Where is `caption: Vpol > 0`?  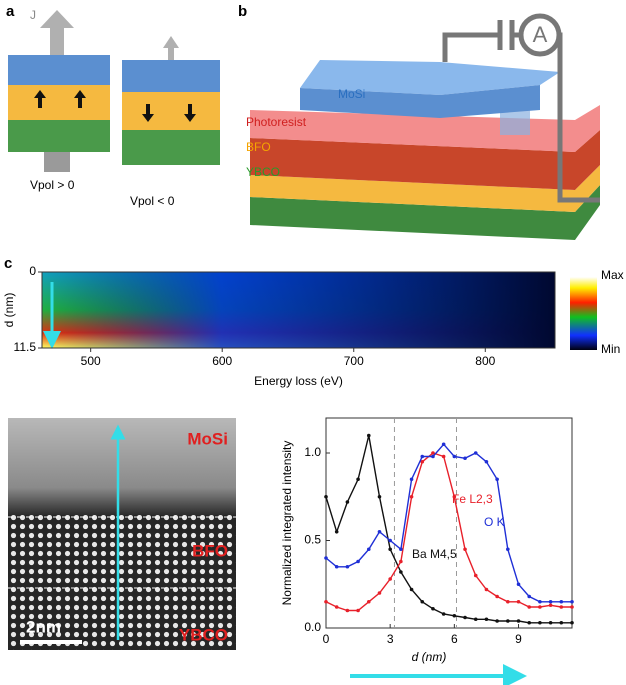 caption: Vpol > 0 is located at coordinates (52, 185).